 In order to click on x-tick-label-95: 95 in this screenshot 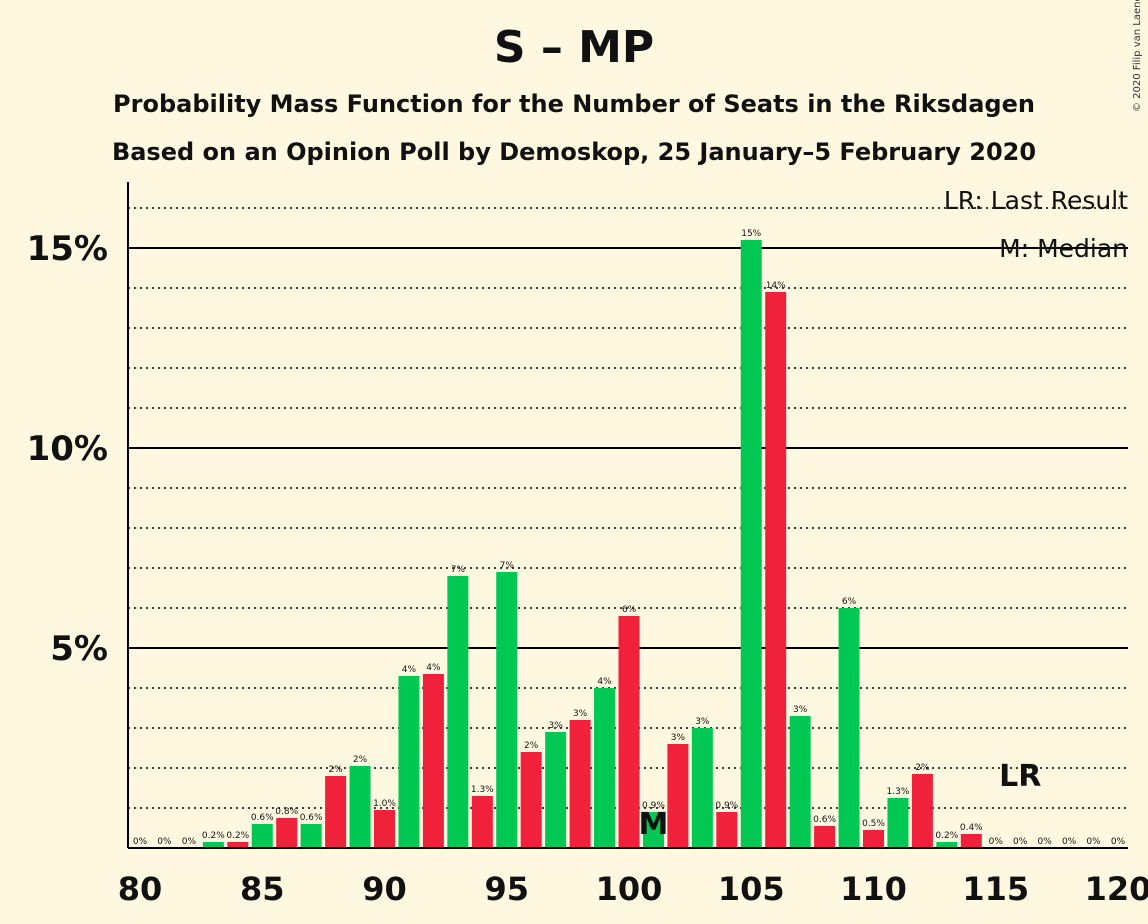, I will do `click(506, 889)`.